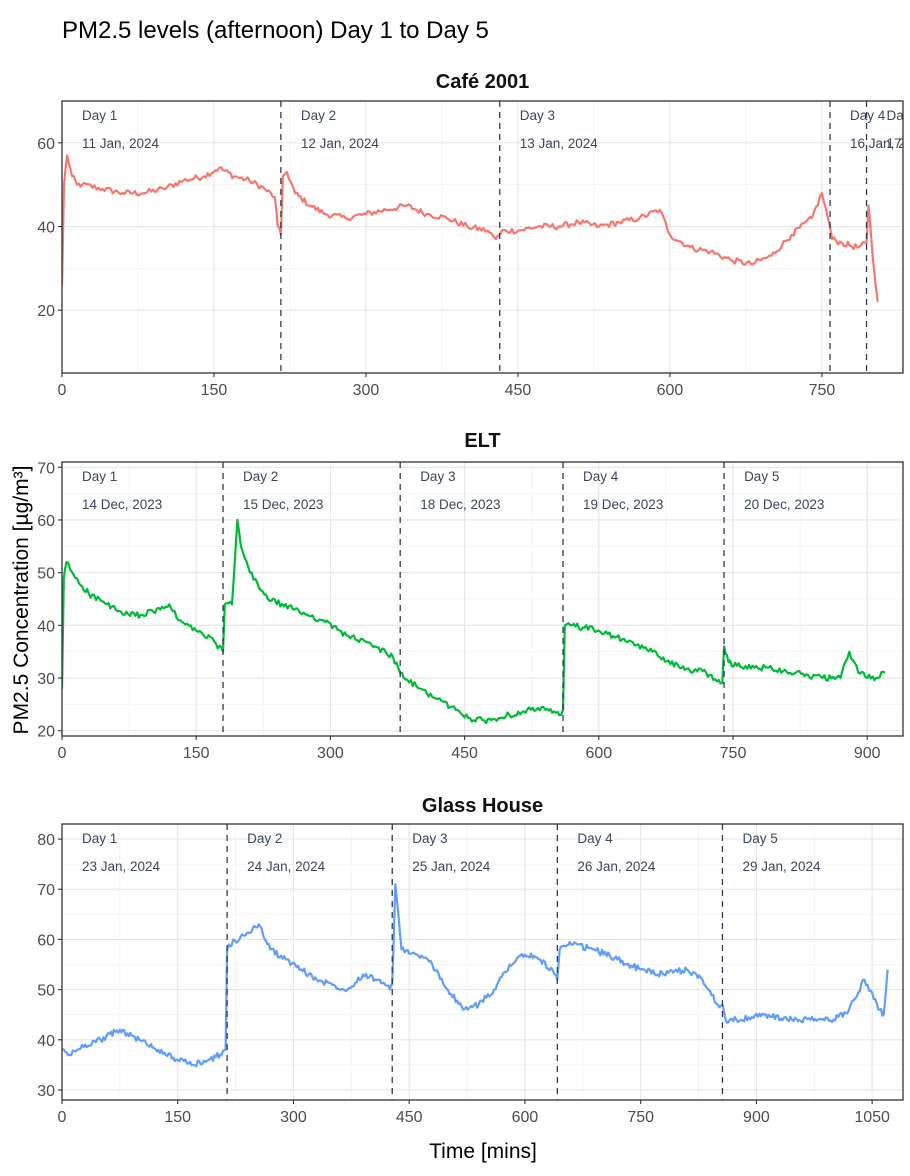 The image size is (910, 1176). What do you see at coordinates (623, 504) in the screenshot?
I see `date-label: 19 Dec, 2023` at bounding box center [623, 504].